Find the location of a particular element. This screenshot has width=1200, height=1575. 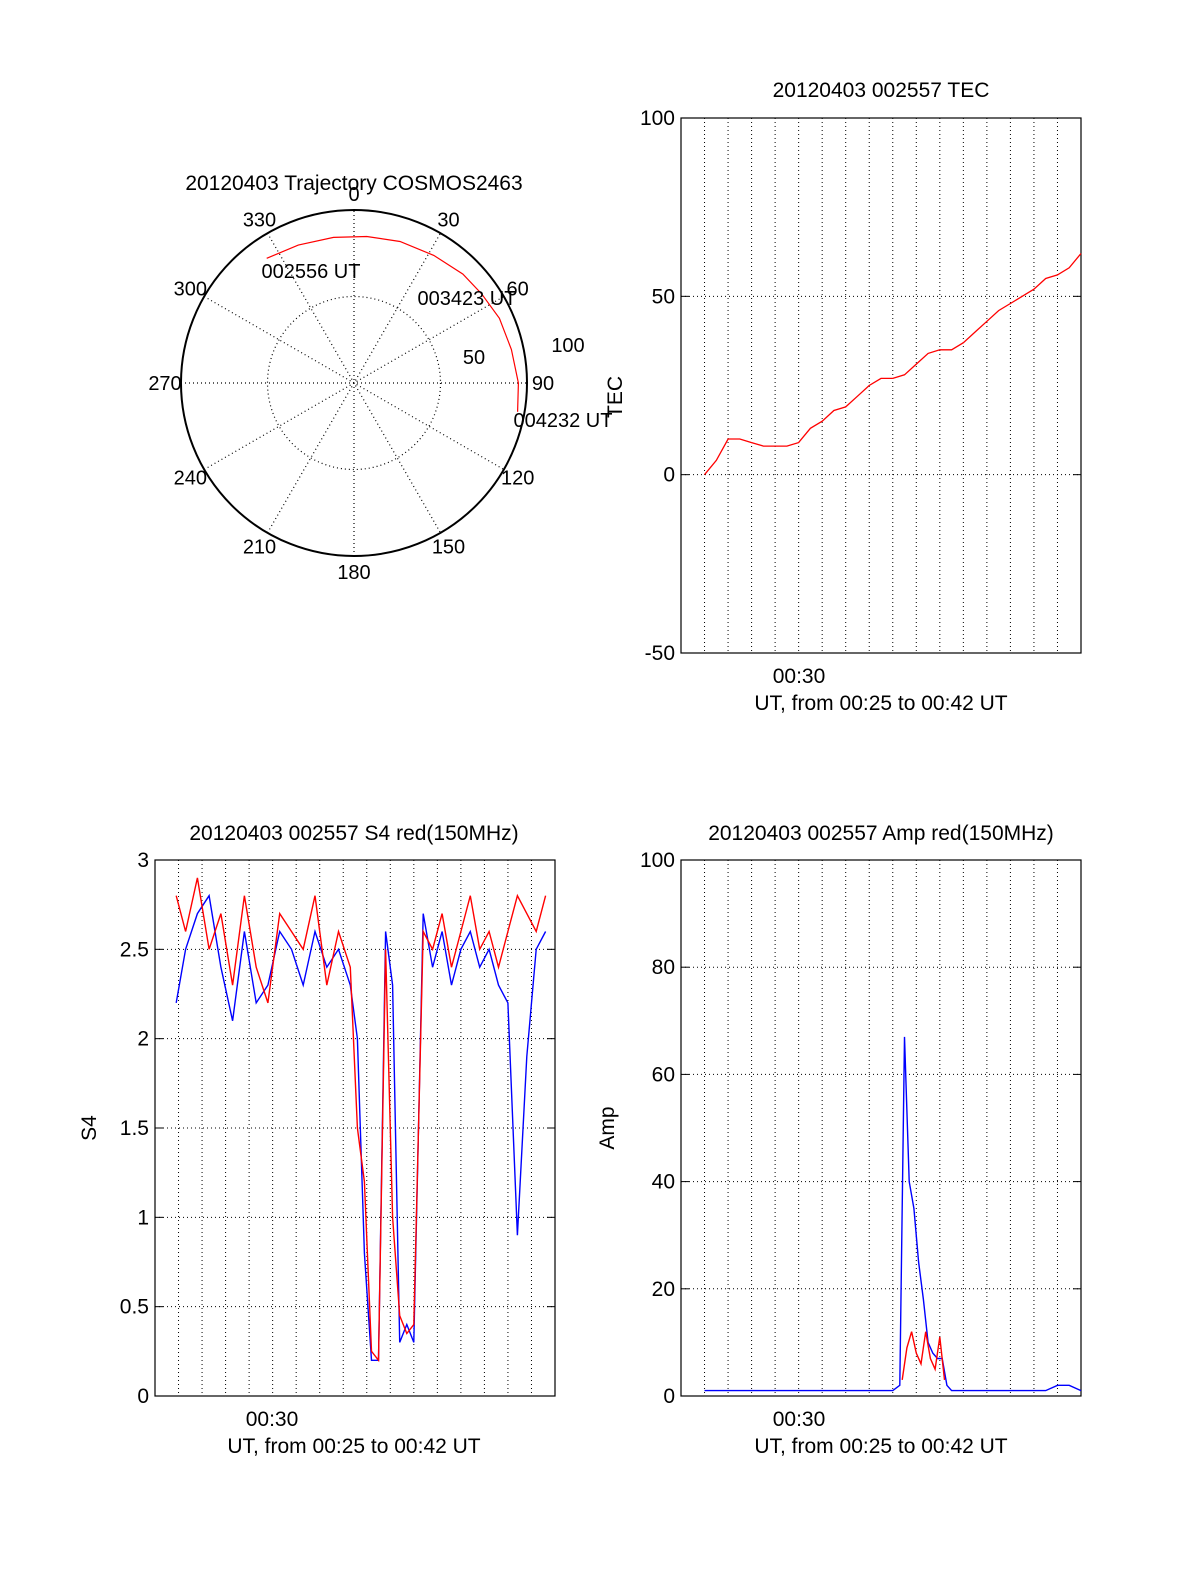

polar-angle-label: 60 is located at coordinates (518, 290).